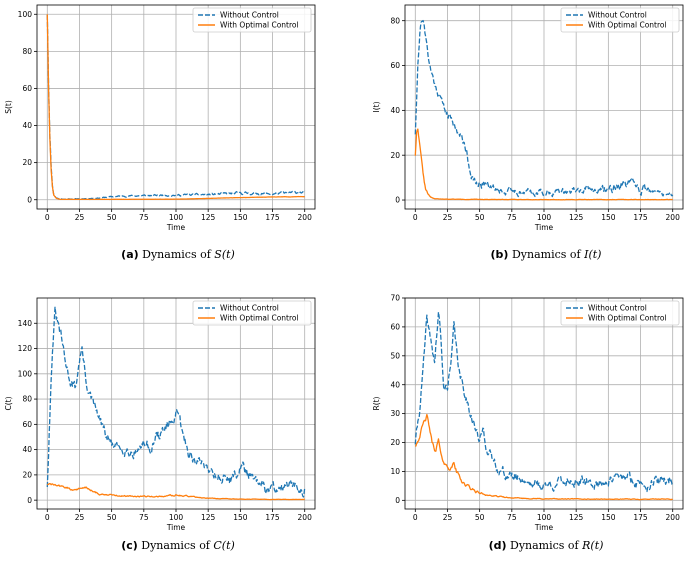 This screenshot has height=564, width=685. I want to click on y-tick-label: 120, so click(25, 348).